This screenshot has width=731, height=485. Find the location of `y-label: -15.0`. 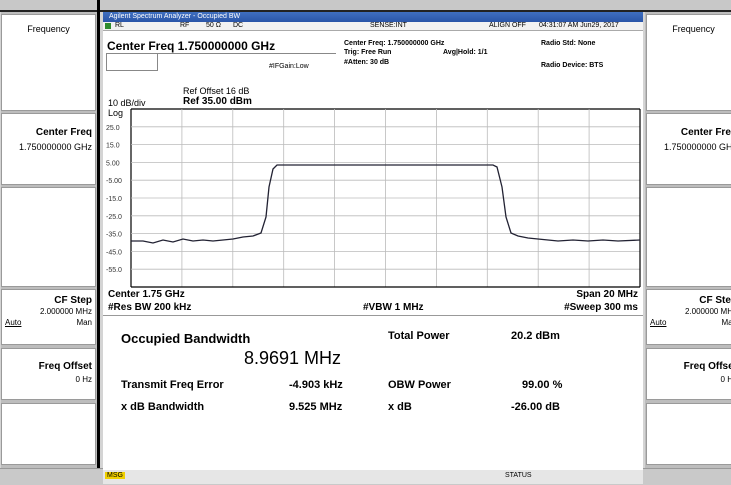

y-label: -15.0 is located at coordinates (114, 199).